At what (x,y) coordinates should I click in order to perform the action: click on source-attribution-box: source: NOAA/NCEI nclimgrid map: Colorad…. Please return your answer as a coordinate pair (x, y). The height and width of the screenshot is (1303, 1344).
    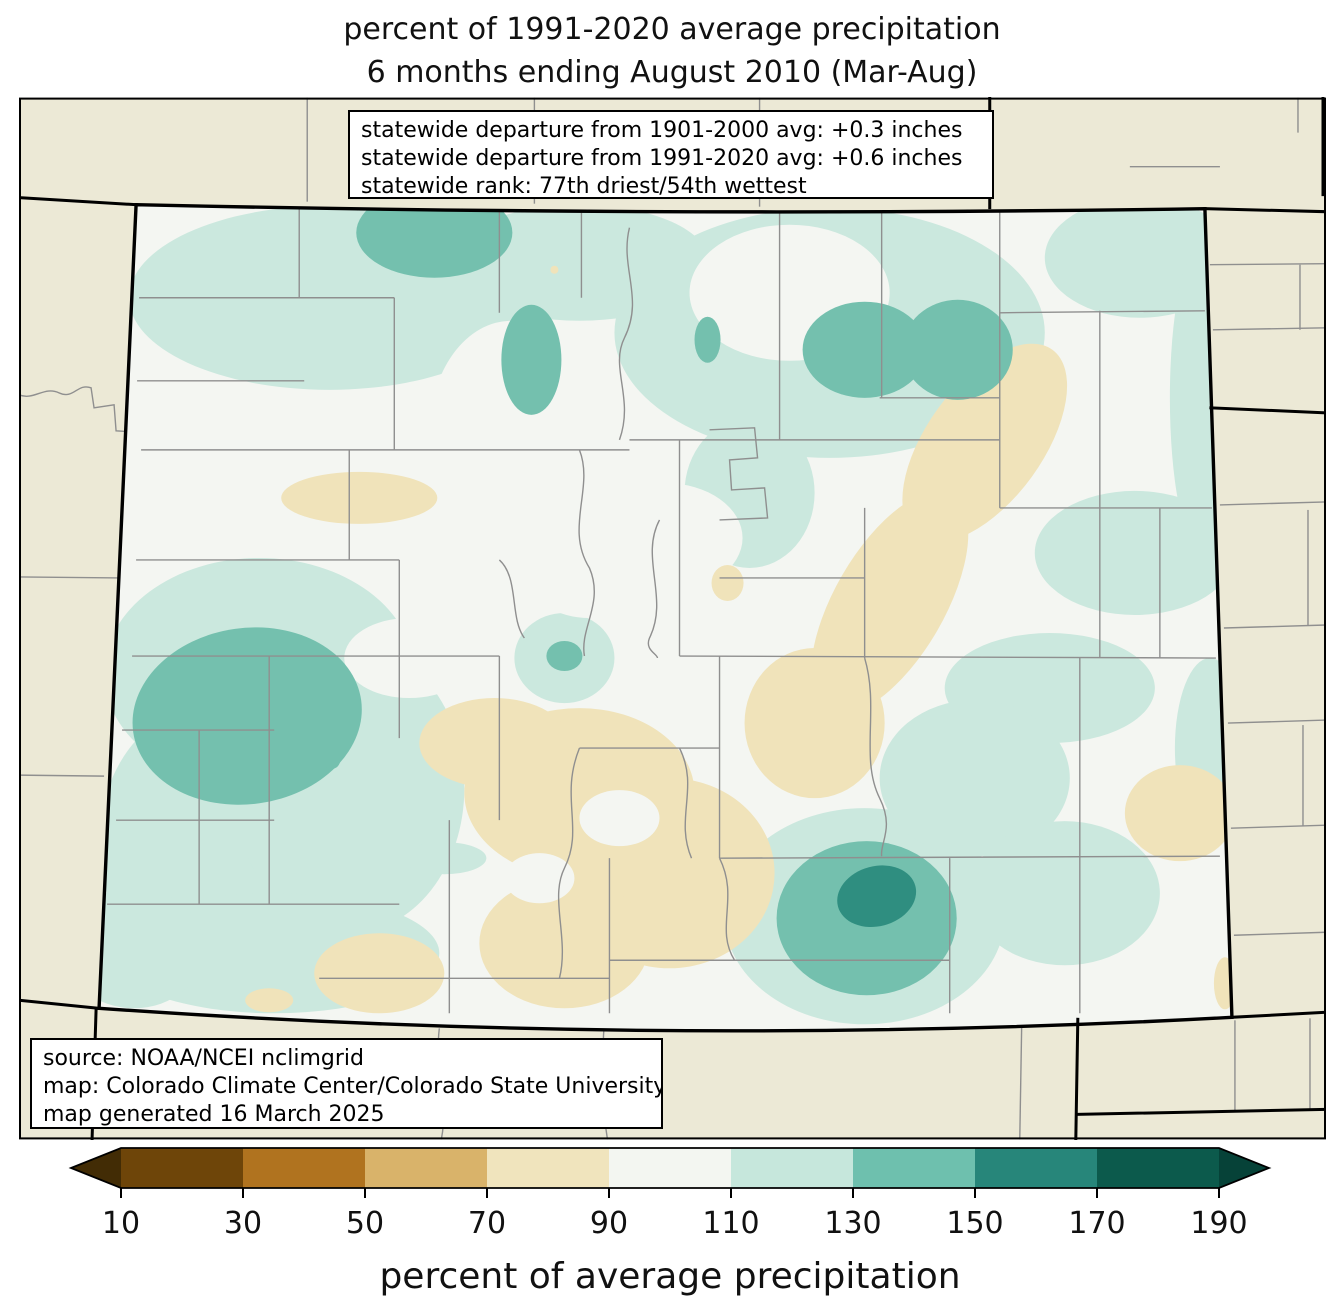
    Looking at the image, I should click on (346, 1083).